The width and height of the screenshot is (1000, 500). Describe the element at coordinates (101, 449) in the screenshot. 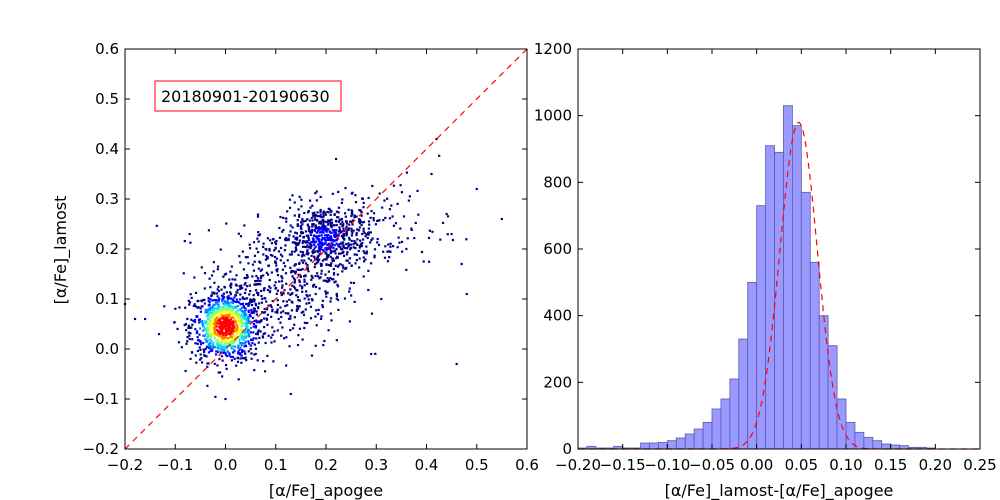

I see `y-tick-label: −0.2` at that location.